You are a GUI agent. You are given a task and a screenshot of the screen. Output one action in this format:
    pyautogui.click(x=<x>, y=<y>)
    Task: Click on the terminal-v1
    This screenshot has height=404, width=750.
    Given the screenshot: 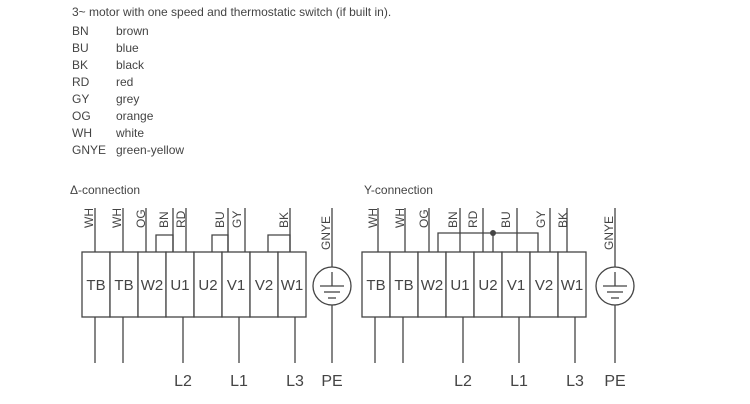 What is the action you would take?
    pyautogui.click(x=236, y=284)
    